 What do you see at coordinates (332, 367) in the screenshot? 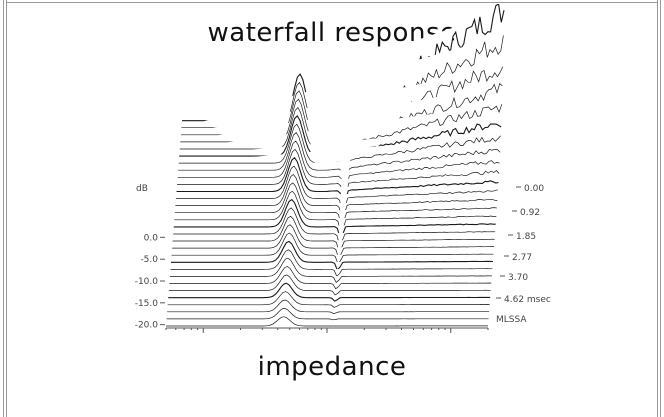
I see `chart-caption: impedance` at bounding box center [332, 367].